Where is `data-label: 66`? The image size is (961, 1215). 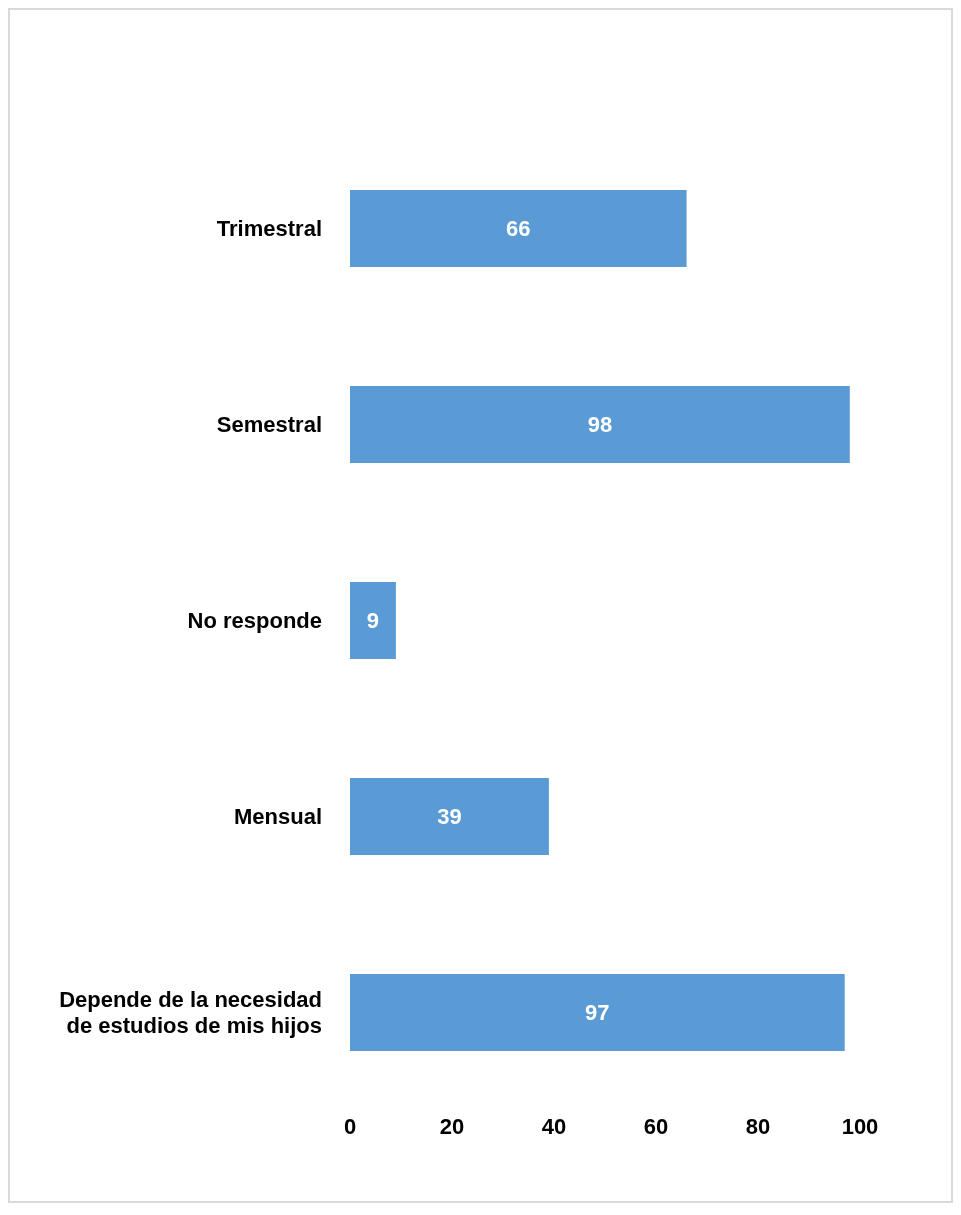
data-label: 66 is located at coordinates (518, 229).